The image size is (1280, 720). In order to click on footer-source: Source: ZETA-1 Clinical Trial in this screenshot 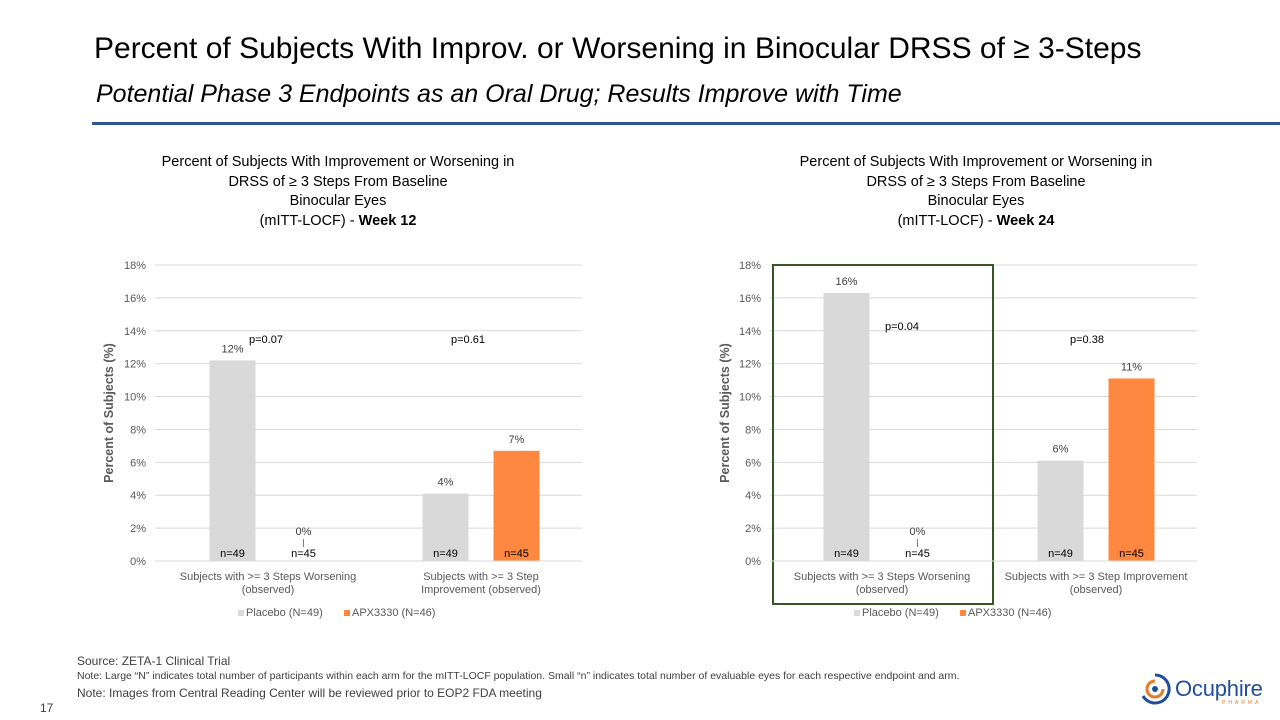, I will do `click(154, 661)`.